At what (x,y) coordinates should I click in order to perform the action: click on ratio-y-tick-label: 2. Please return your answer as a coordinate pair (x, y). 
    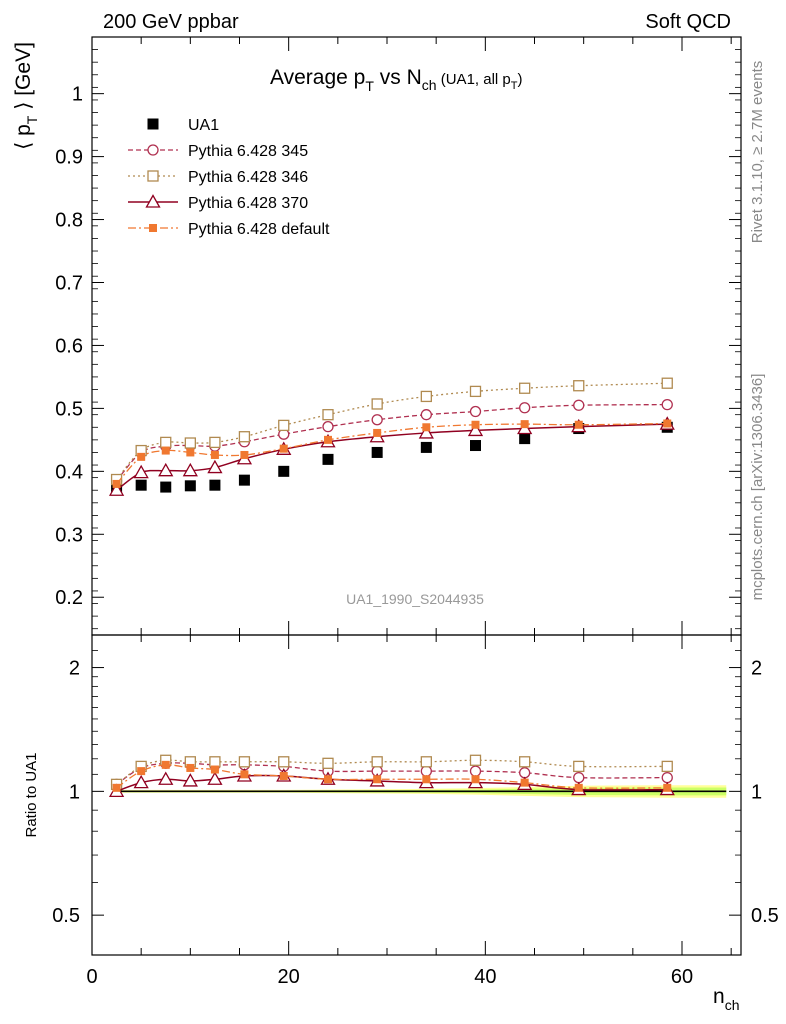
    Looking at the image, I should click on (74, 669).